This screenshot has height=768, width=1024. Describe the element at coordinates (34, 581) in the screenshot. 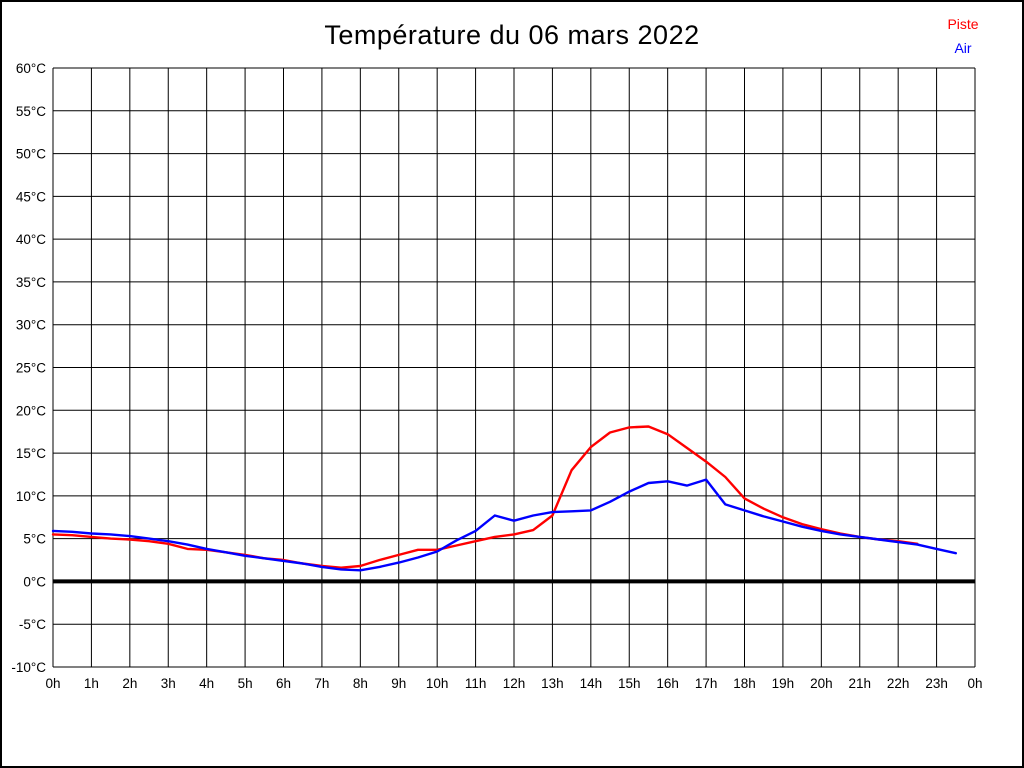

I see `y-tick-label: 0°C` at that location.